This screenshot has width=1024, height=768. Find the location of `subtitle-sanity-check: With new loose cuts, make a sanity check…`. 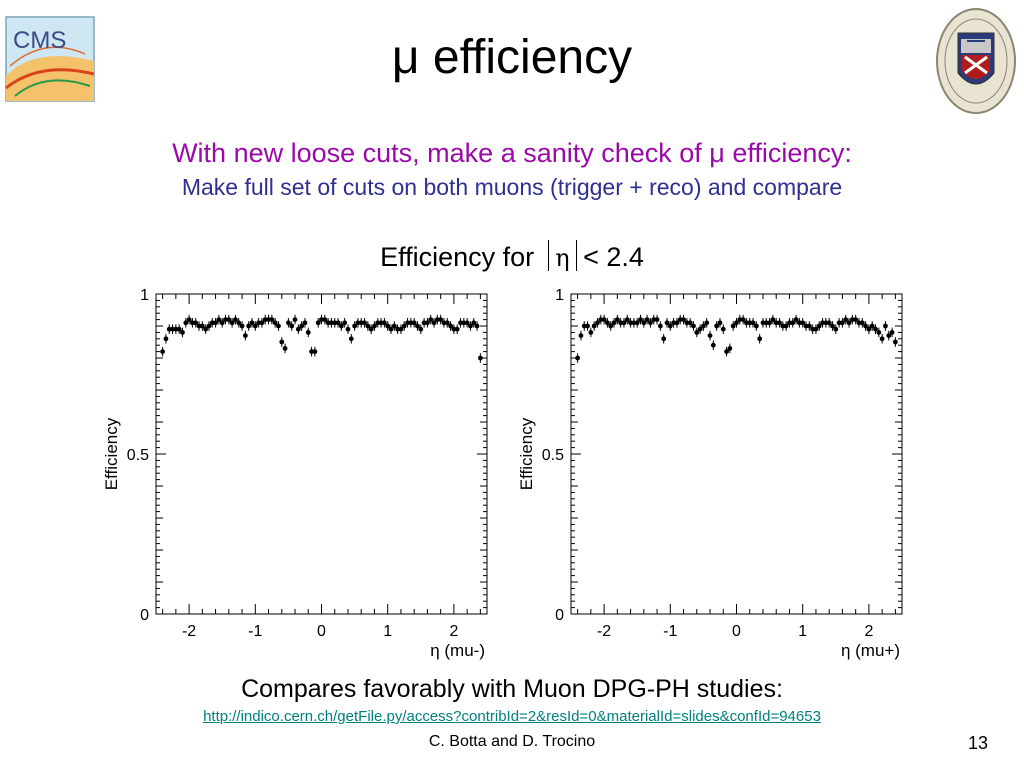

subtitle-sanity-check: With new loose cuts, make a sanity check… is located at coordinates (512, 153).